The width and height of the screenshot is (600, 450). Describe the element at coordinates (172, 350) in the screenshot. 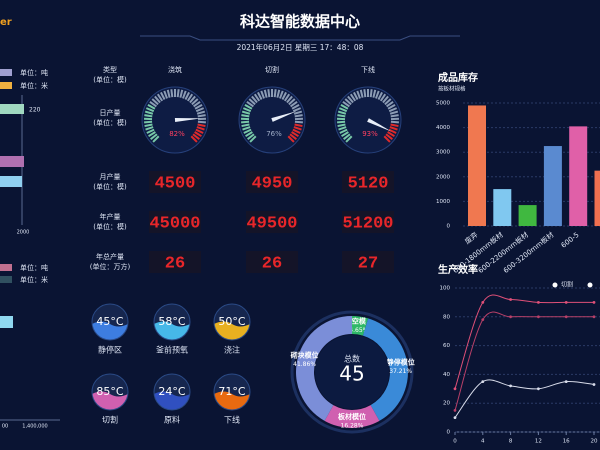

I see `temperature-label: 釜前预氧` at that location.